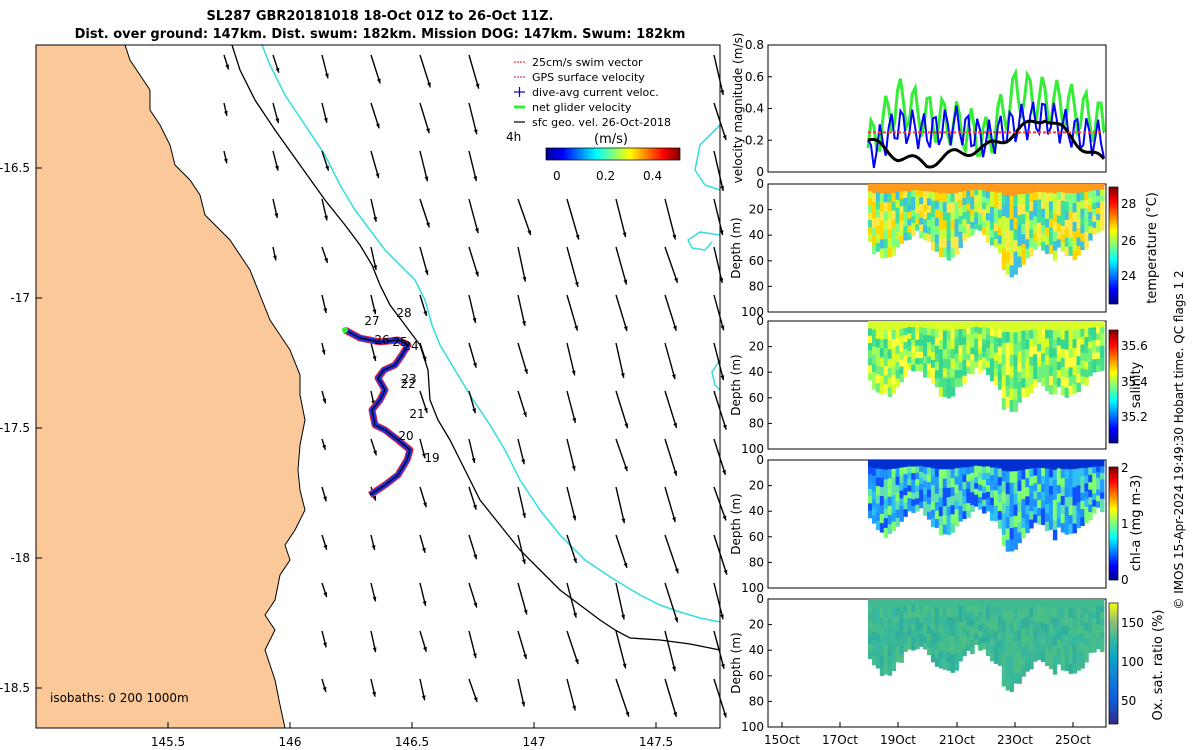 The width and height of the screenshot is (1200, 750). What do you see at coordinates (15, 168) in the screenshot?
I see `map-y-tick-label: -16.5` at bounding box center [15, 168].